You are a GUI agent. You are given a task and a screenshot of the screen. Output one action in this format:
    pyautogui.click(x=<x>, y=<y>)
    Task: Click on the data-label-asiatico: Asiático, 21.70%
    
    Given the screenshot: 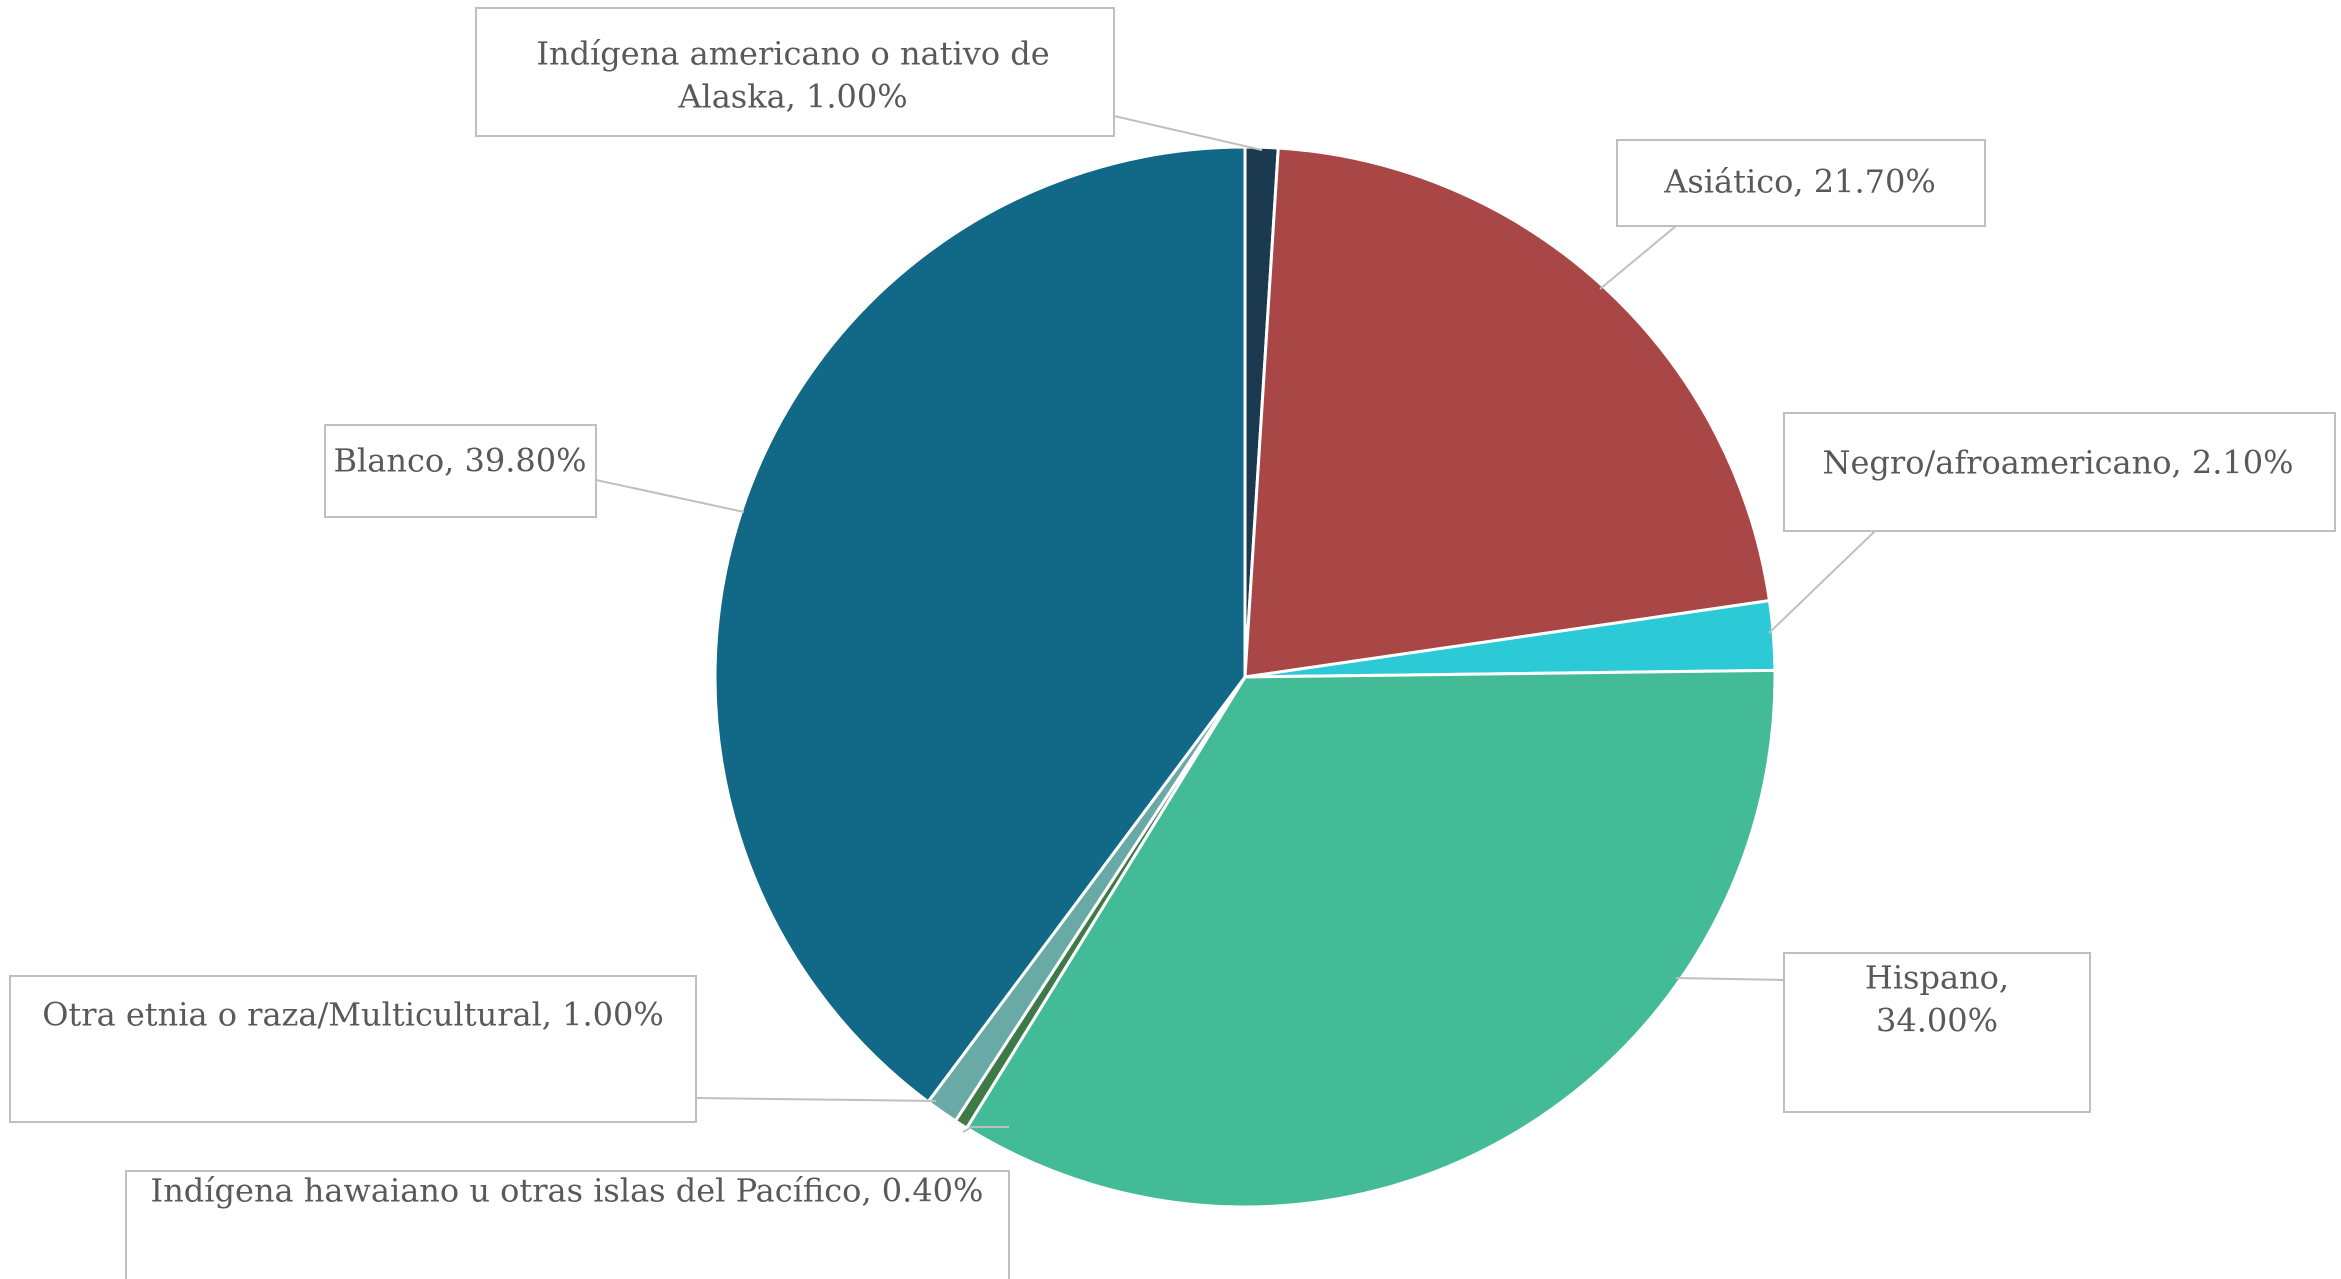 What is the action you would take?
    pyautogui.click(x=1801, y=183)
    